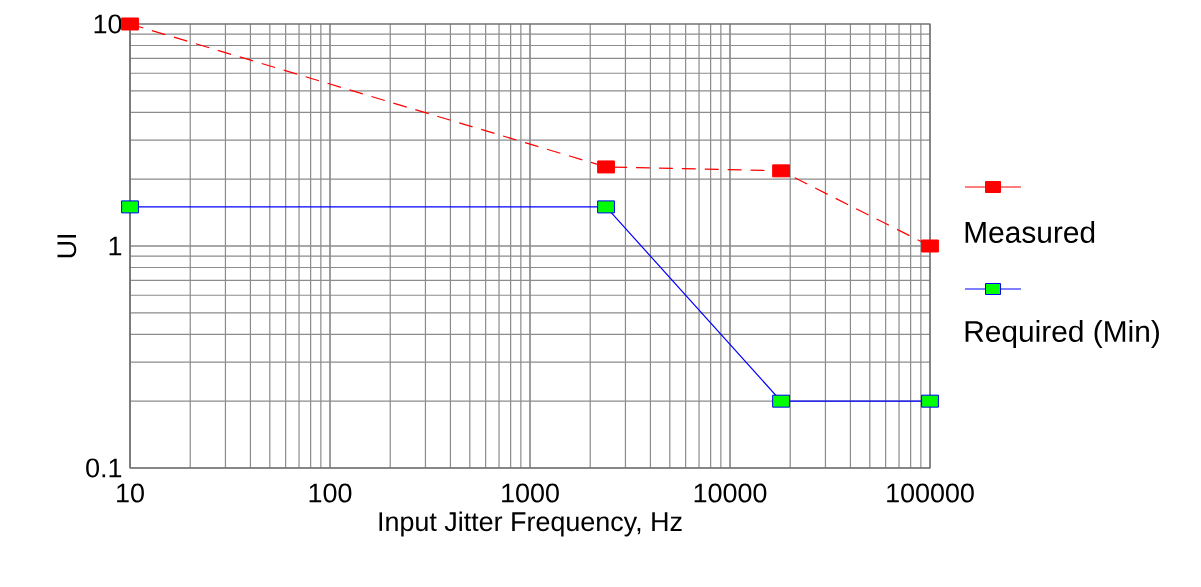 The height and width of the screenshot is (587, 1201). Describe the element at coordinates (1030, 232) in the screenshot. I see `legend-label: Measured` at that location.